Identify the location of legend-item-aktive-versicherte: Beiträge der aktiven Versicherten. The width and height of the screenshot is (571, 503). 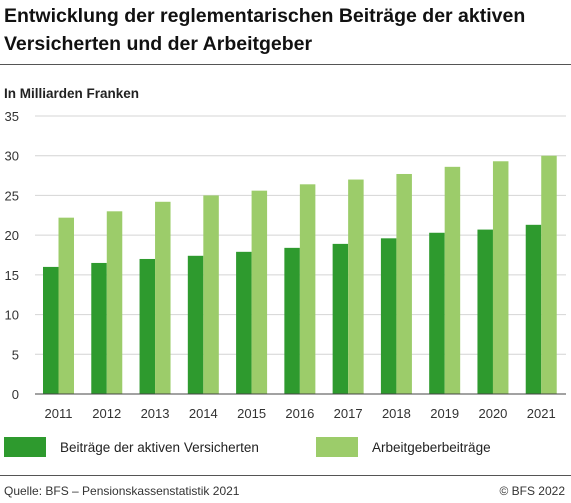
(131, 447).